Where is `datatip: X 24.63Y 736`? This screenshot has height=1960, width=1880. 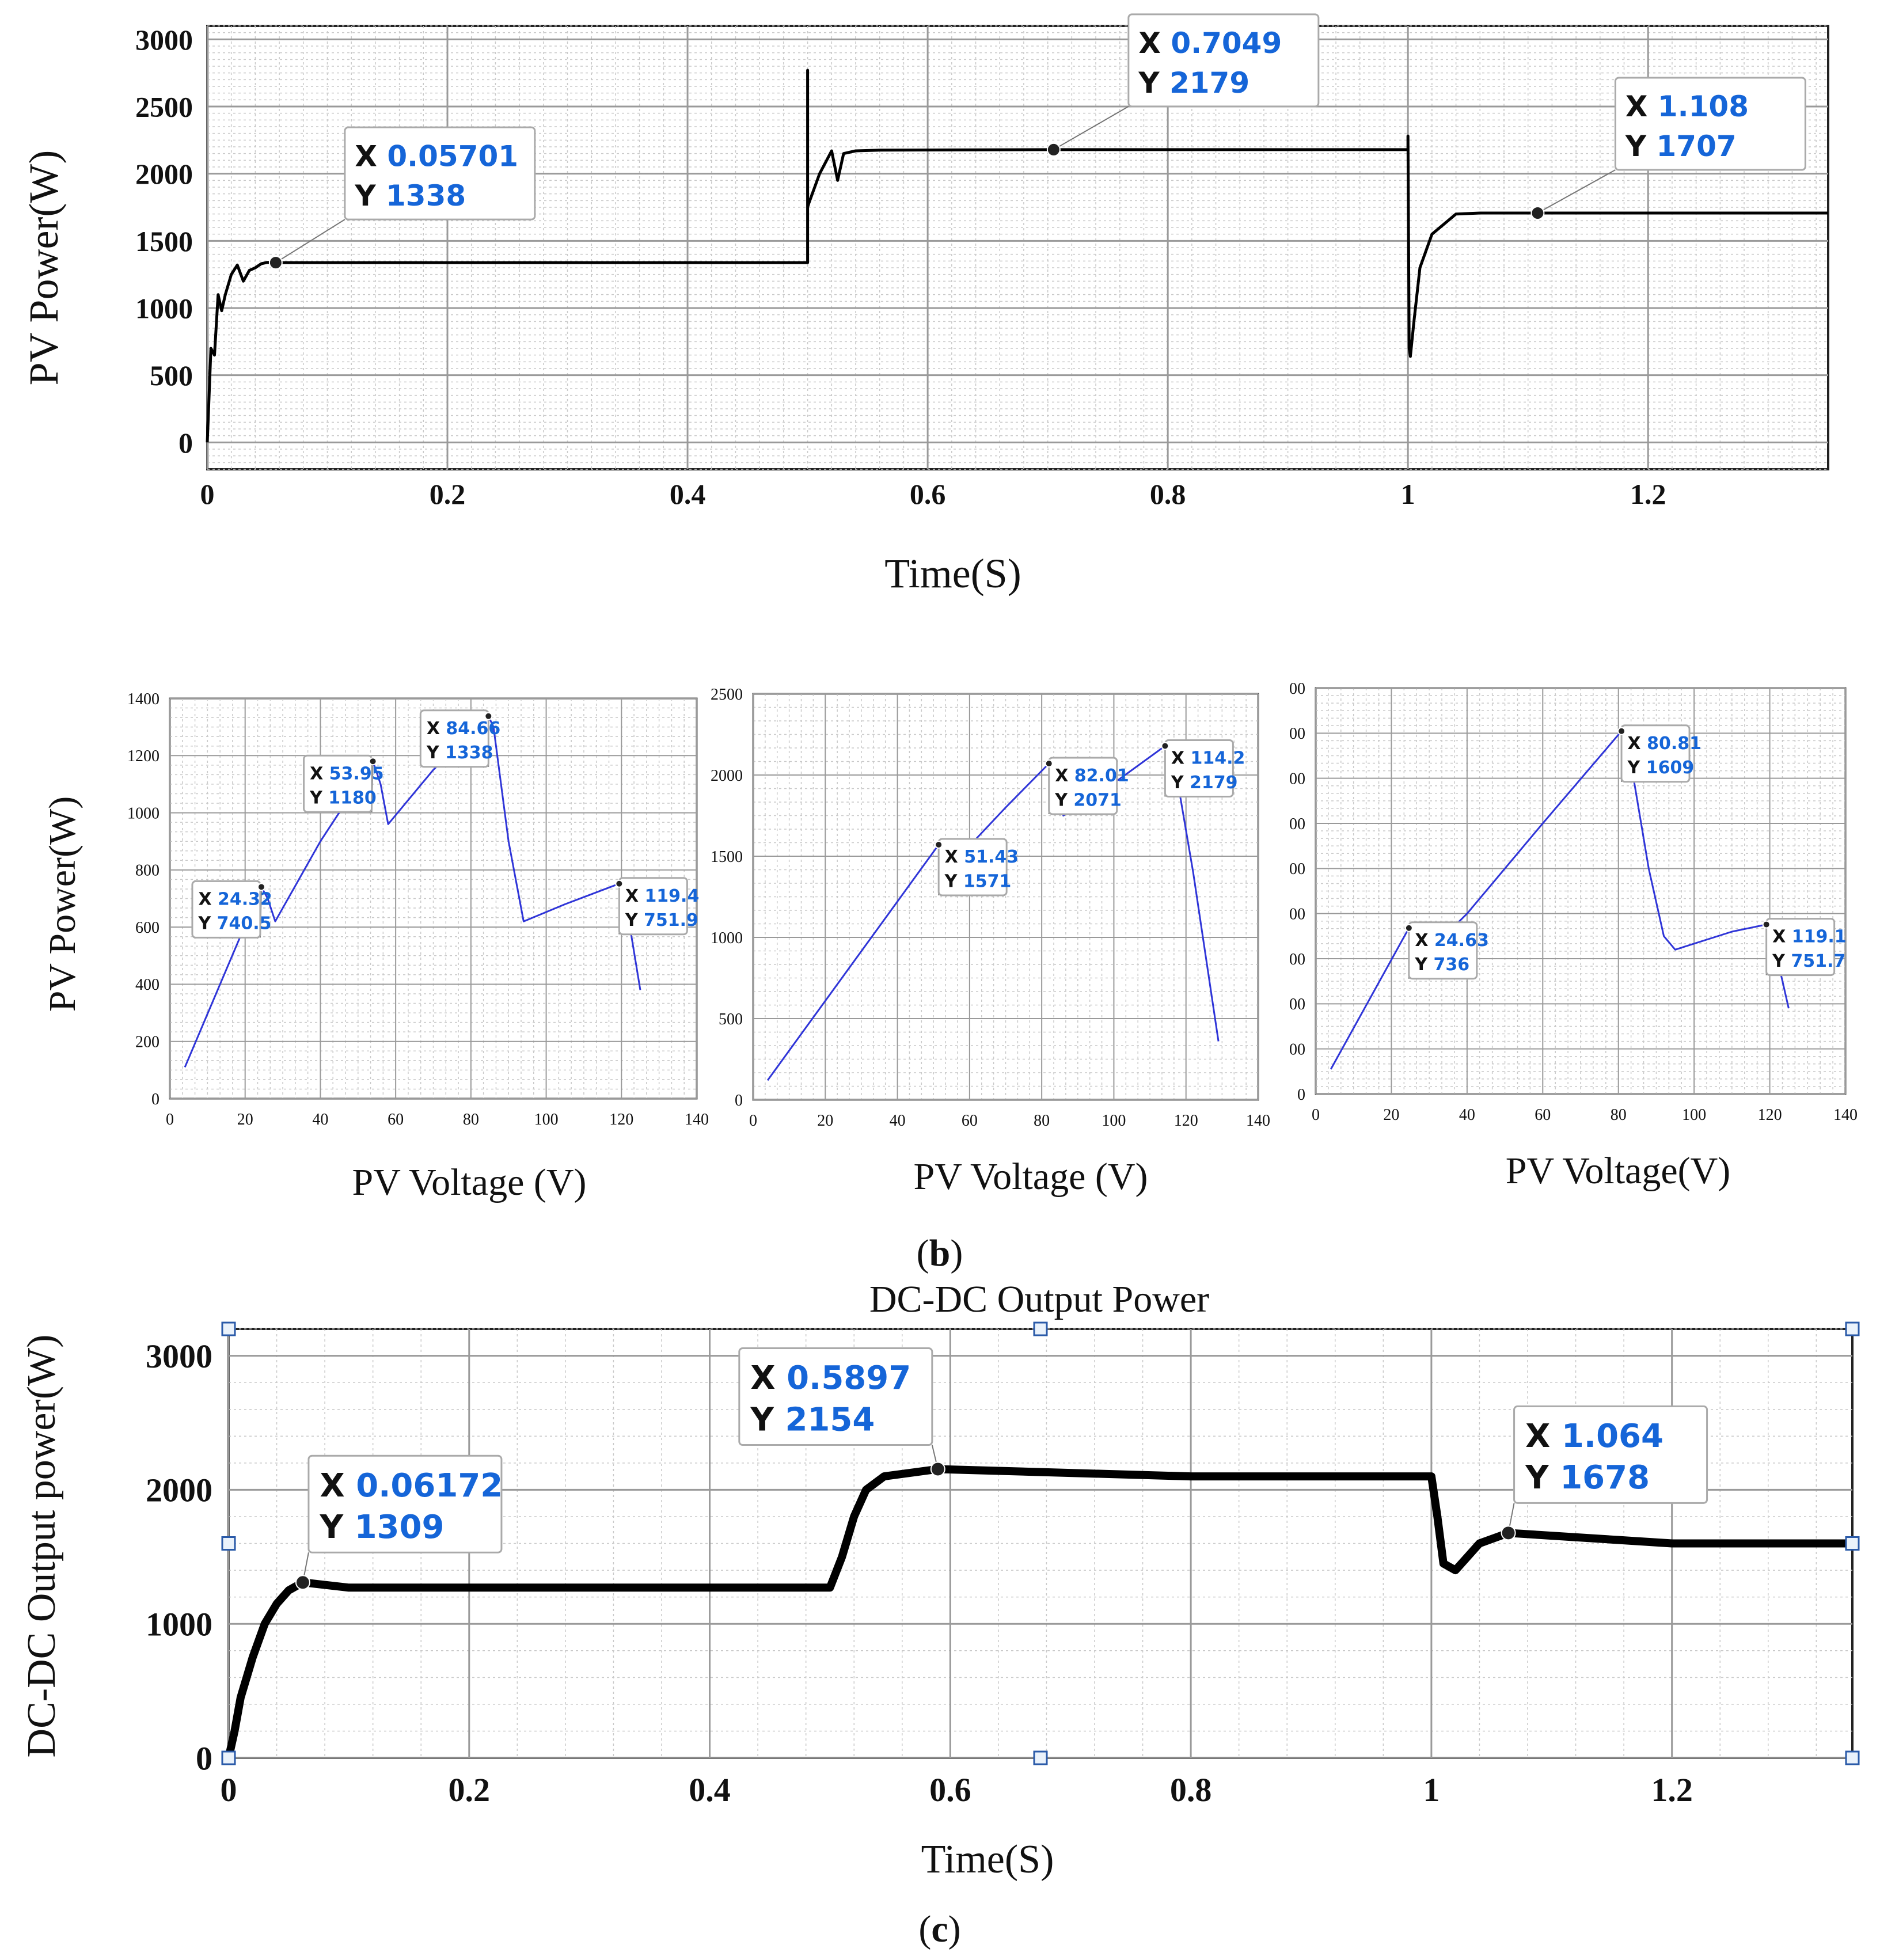 datatip: X 24.63Y 736 is located at coordinates (1446, 950).